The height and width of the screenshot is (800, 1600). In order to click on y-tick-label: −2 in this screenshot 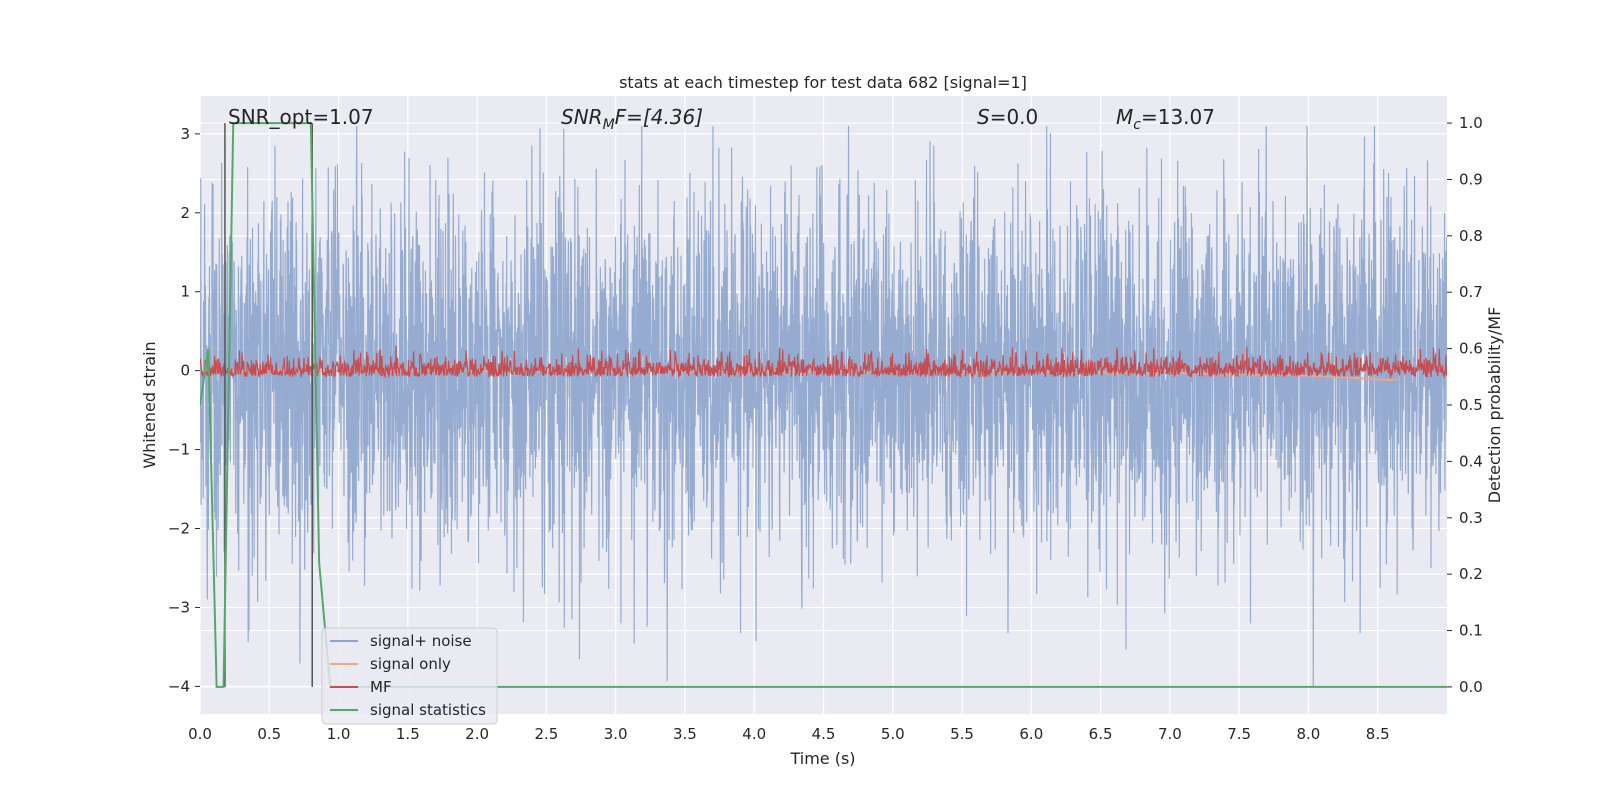, I will do `click(179, 529)`.